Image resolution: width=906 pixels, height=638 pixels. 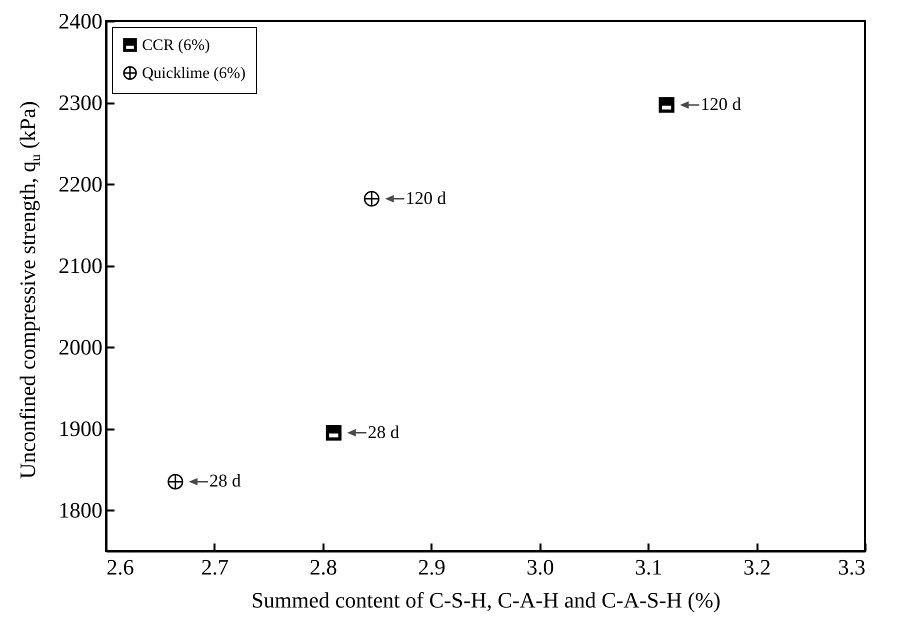 I want to click on y-tick-label: 2200, so click(x=80, y=184).